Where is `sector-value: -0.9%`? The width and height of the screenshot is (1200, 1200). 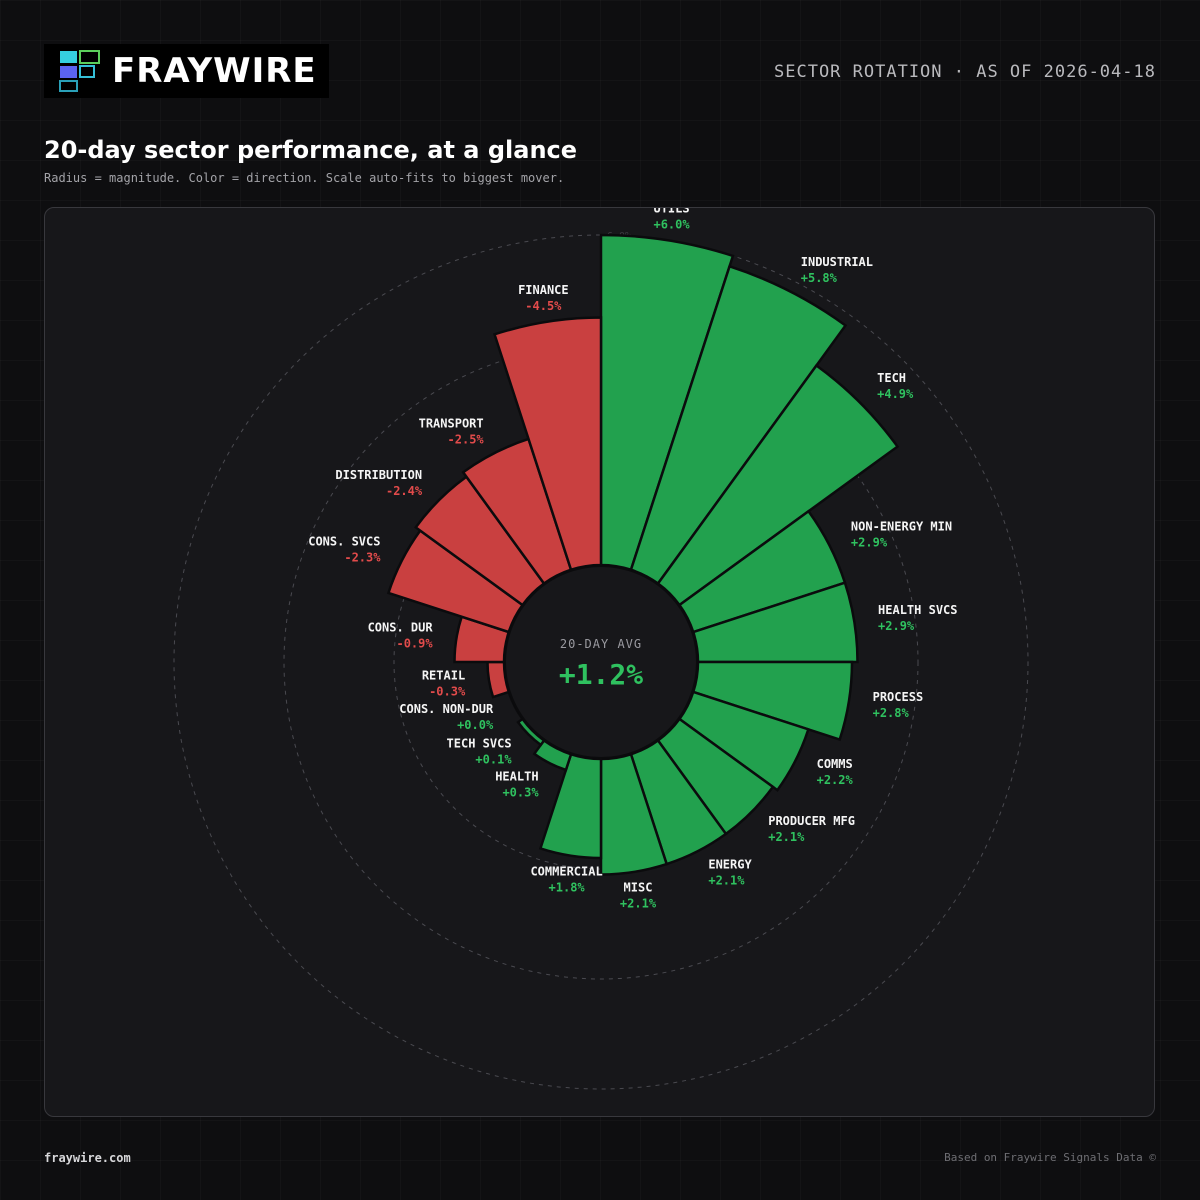 sector-value: -0.9% is located at coordinates (414, 643).